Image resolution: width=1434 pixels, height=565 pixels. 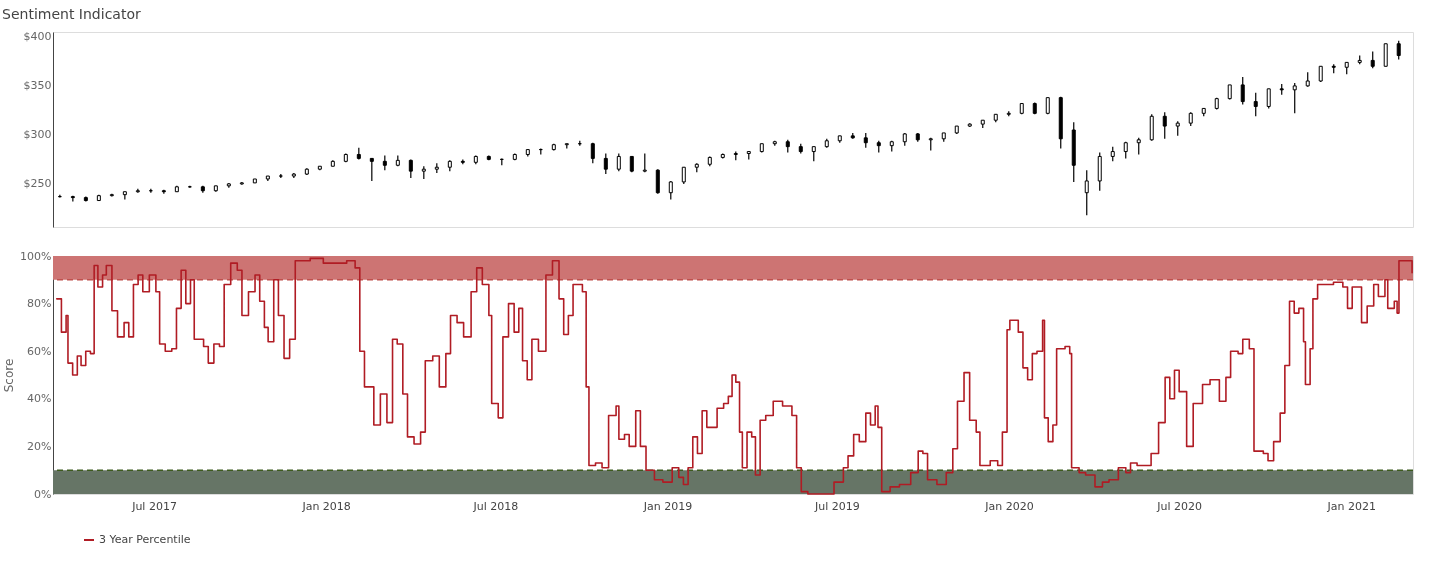 What do you see at coordinates (1351, 506) in the screenshot?
I see `x-tick-label: Jan 2021` at bounding box center [1351, 506].